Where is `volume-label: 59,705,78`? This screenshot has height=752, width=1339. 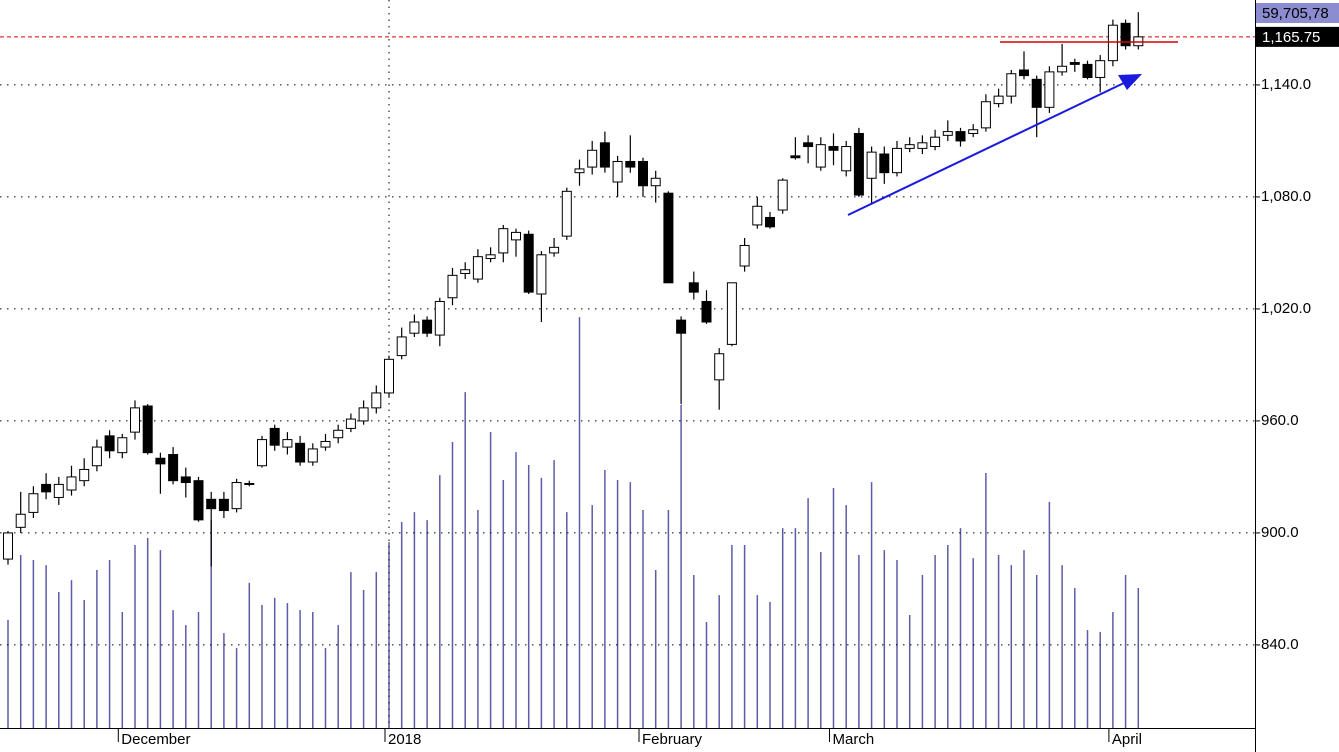
volume-label: 59,705,78 is located at coordinates (1295, 13).